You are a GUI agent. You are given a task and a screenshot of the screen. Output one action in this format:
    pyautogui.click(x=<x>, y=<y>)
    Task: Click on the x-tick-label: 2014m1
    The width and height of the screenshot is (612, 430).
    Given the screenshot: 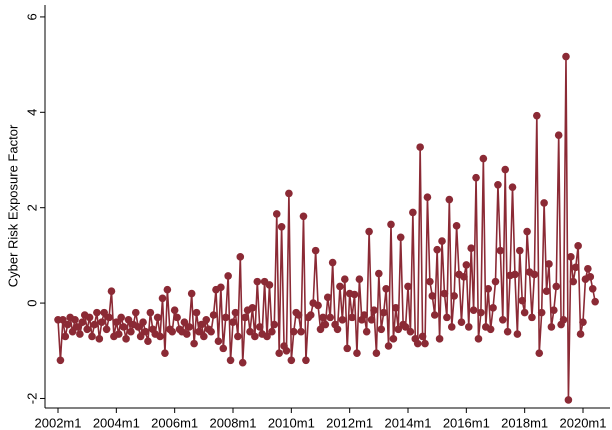 What is the action you would take?
    pyautogui.click(x=408, y=422)
    